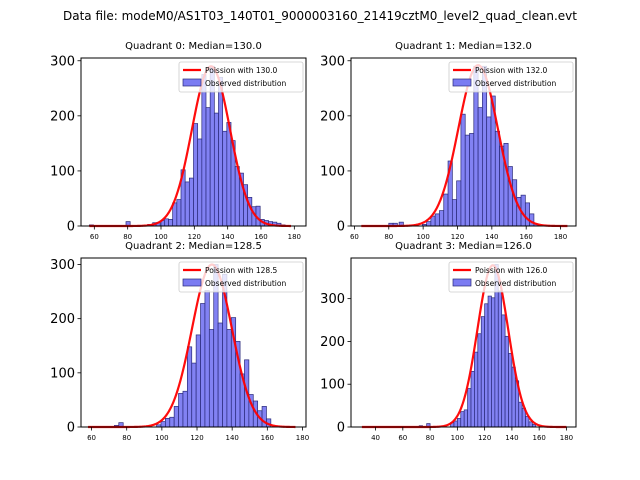 The width and height of the screenshot is (640, 480). Describe the element at coordinates (193, 246) in the screenshot. I see `subplot-title: Quadrant 2: Median=128.5` at that location.